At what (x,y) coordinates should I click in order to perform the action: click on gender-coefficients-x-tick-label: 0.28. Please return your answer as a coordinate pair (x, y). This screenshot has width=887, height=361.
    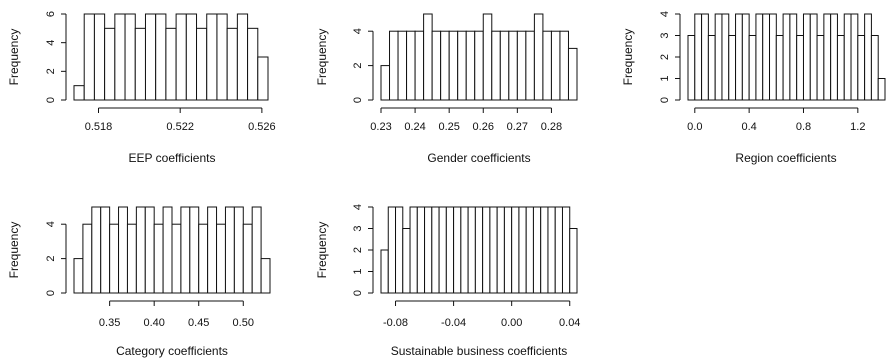
    Looking at the image, I should click on (551, 127).